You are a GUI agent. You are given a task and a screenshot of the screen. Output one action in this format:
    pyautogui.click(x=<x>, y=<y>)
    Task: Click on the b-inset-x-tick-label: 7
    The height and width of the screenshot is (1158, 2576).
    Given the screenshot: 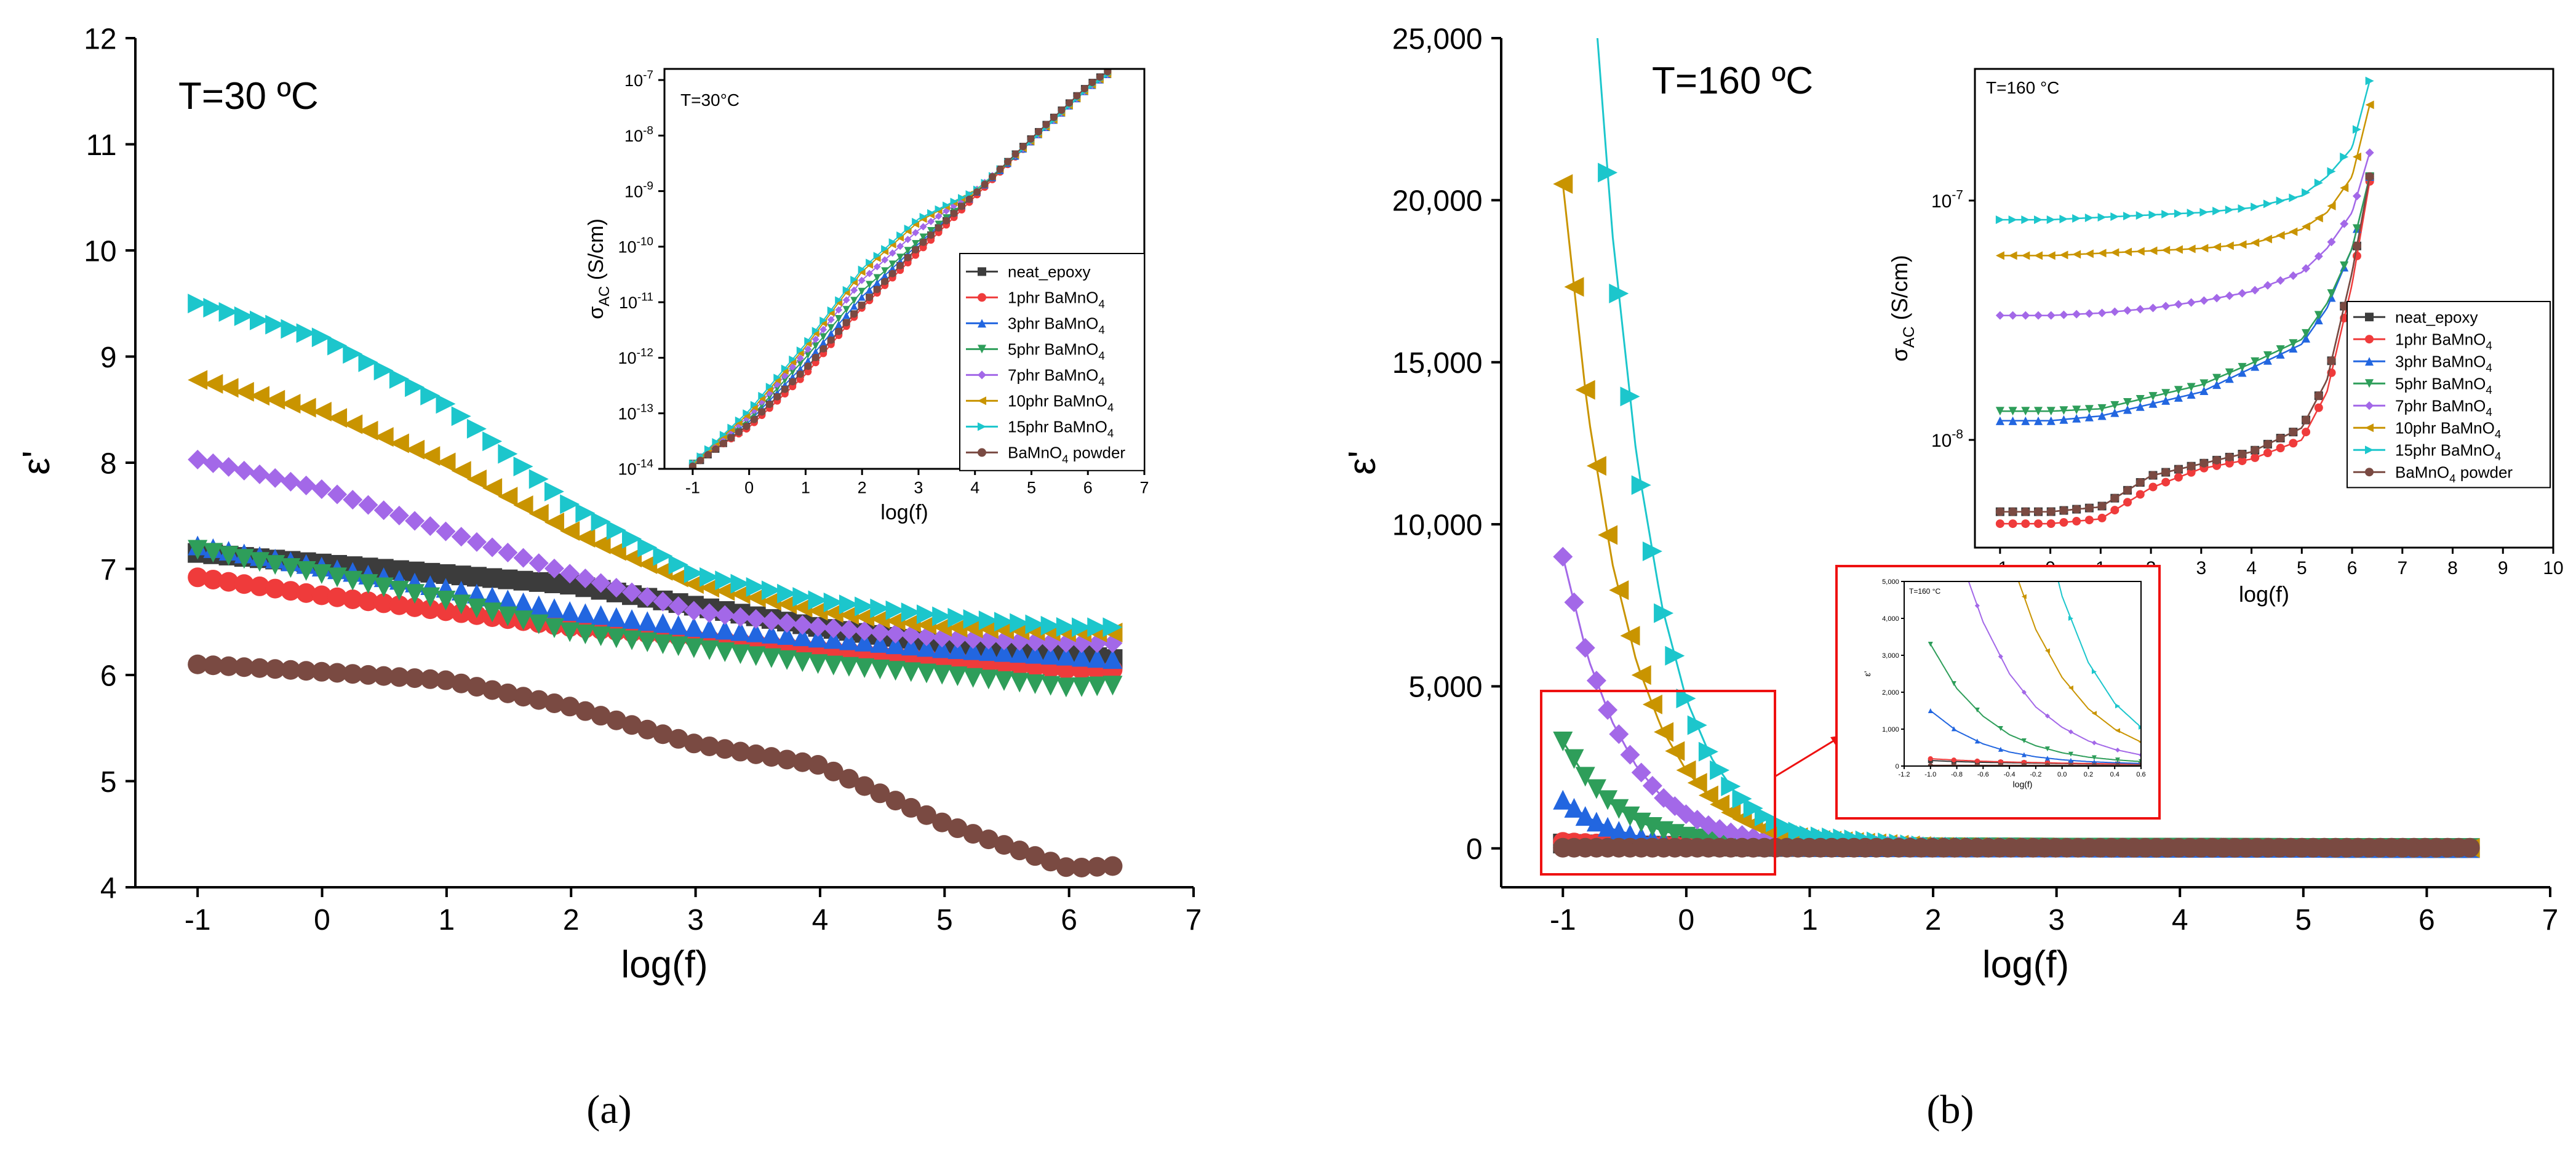 What is the action you would take?
    pyautogui.click(x=2402, y=568)
    